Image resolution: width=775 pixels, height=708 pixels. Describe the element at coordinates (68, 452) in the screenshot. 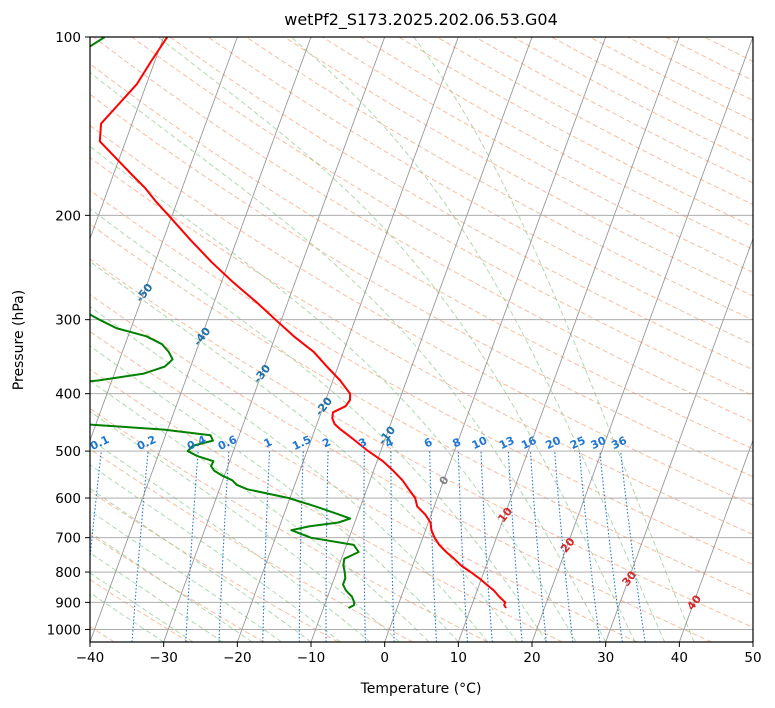

I see `y-tick-label-4: 500` at that location.